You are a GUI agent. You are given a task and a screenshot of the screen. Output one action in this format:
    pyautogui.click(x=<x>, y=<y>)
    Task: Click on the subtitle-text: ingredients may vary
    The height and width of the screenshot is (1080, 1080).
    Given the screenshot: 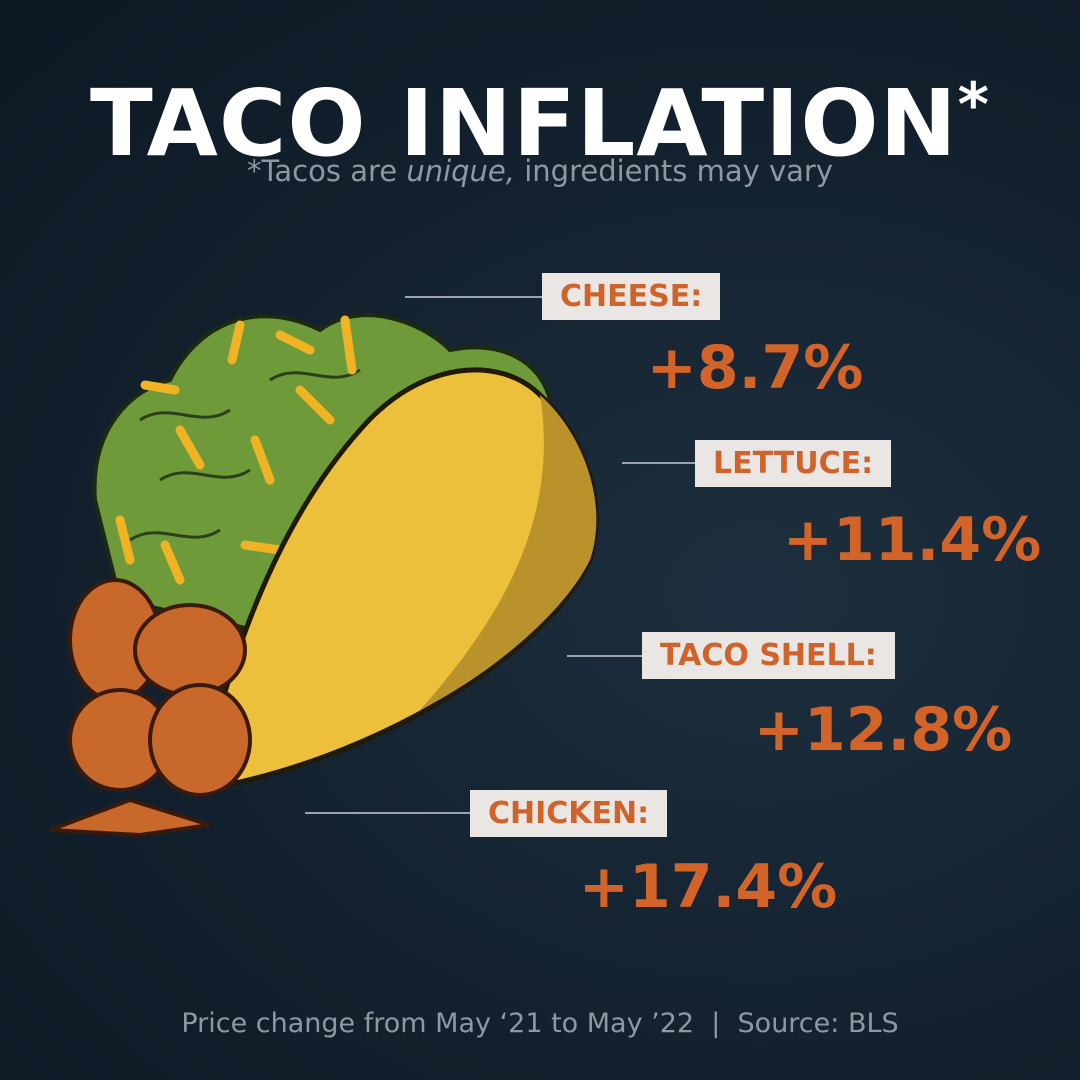 What is the action you would take?
    pyautogui.click(x=674, y=171)
    